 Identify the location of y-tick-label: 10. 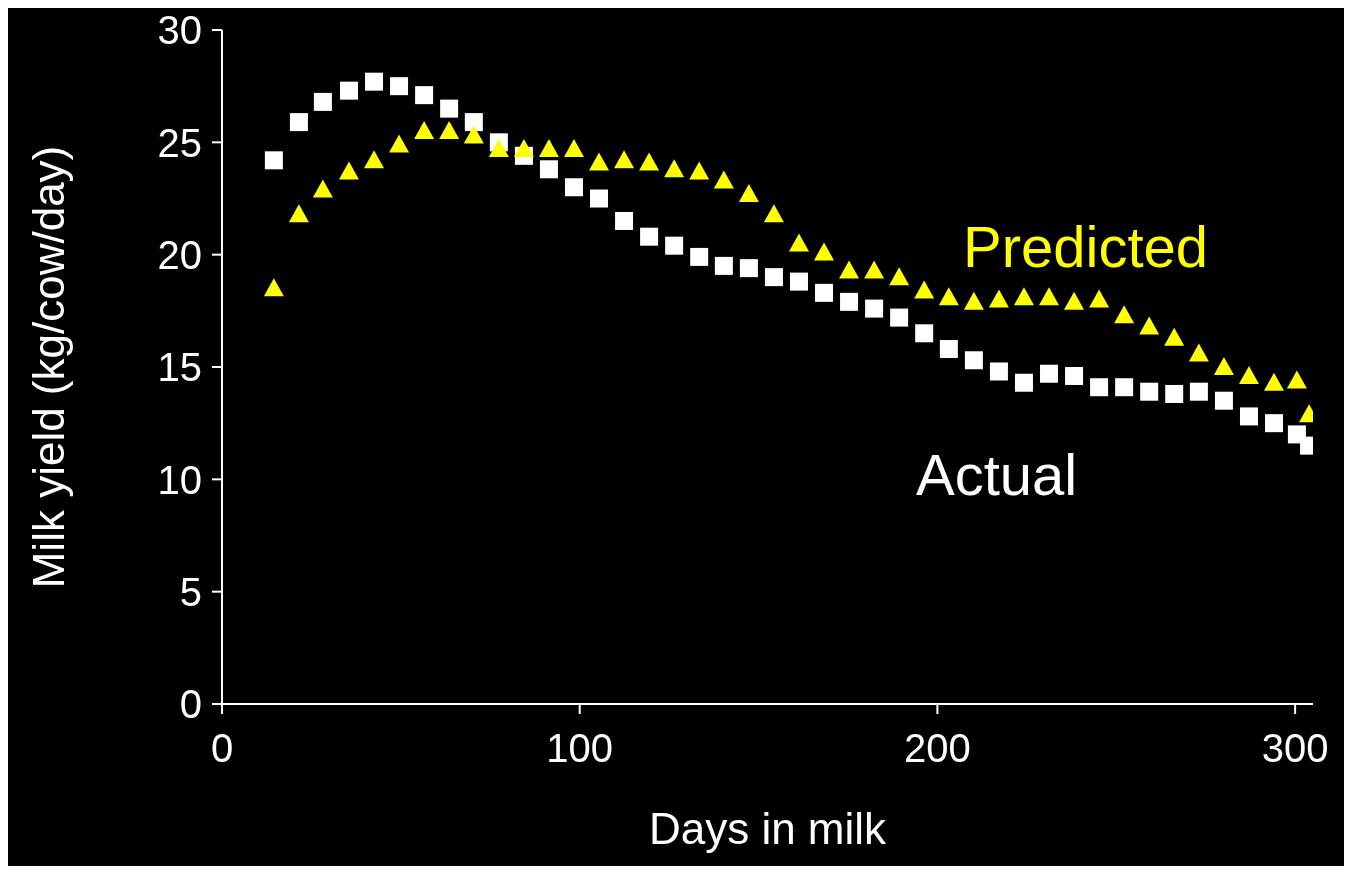
(179, 479).